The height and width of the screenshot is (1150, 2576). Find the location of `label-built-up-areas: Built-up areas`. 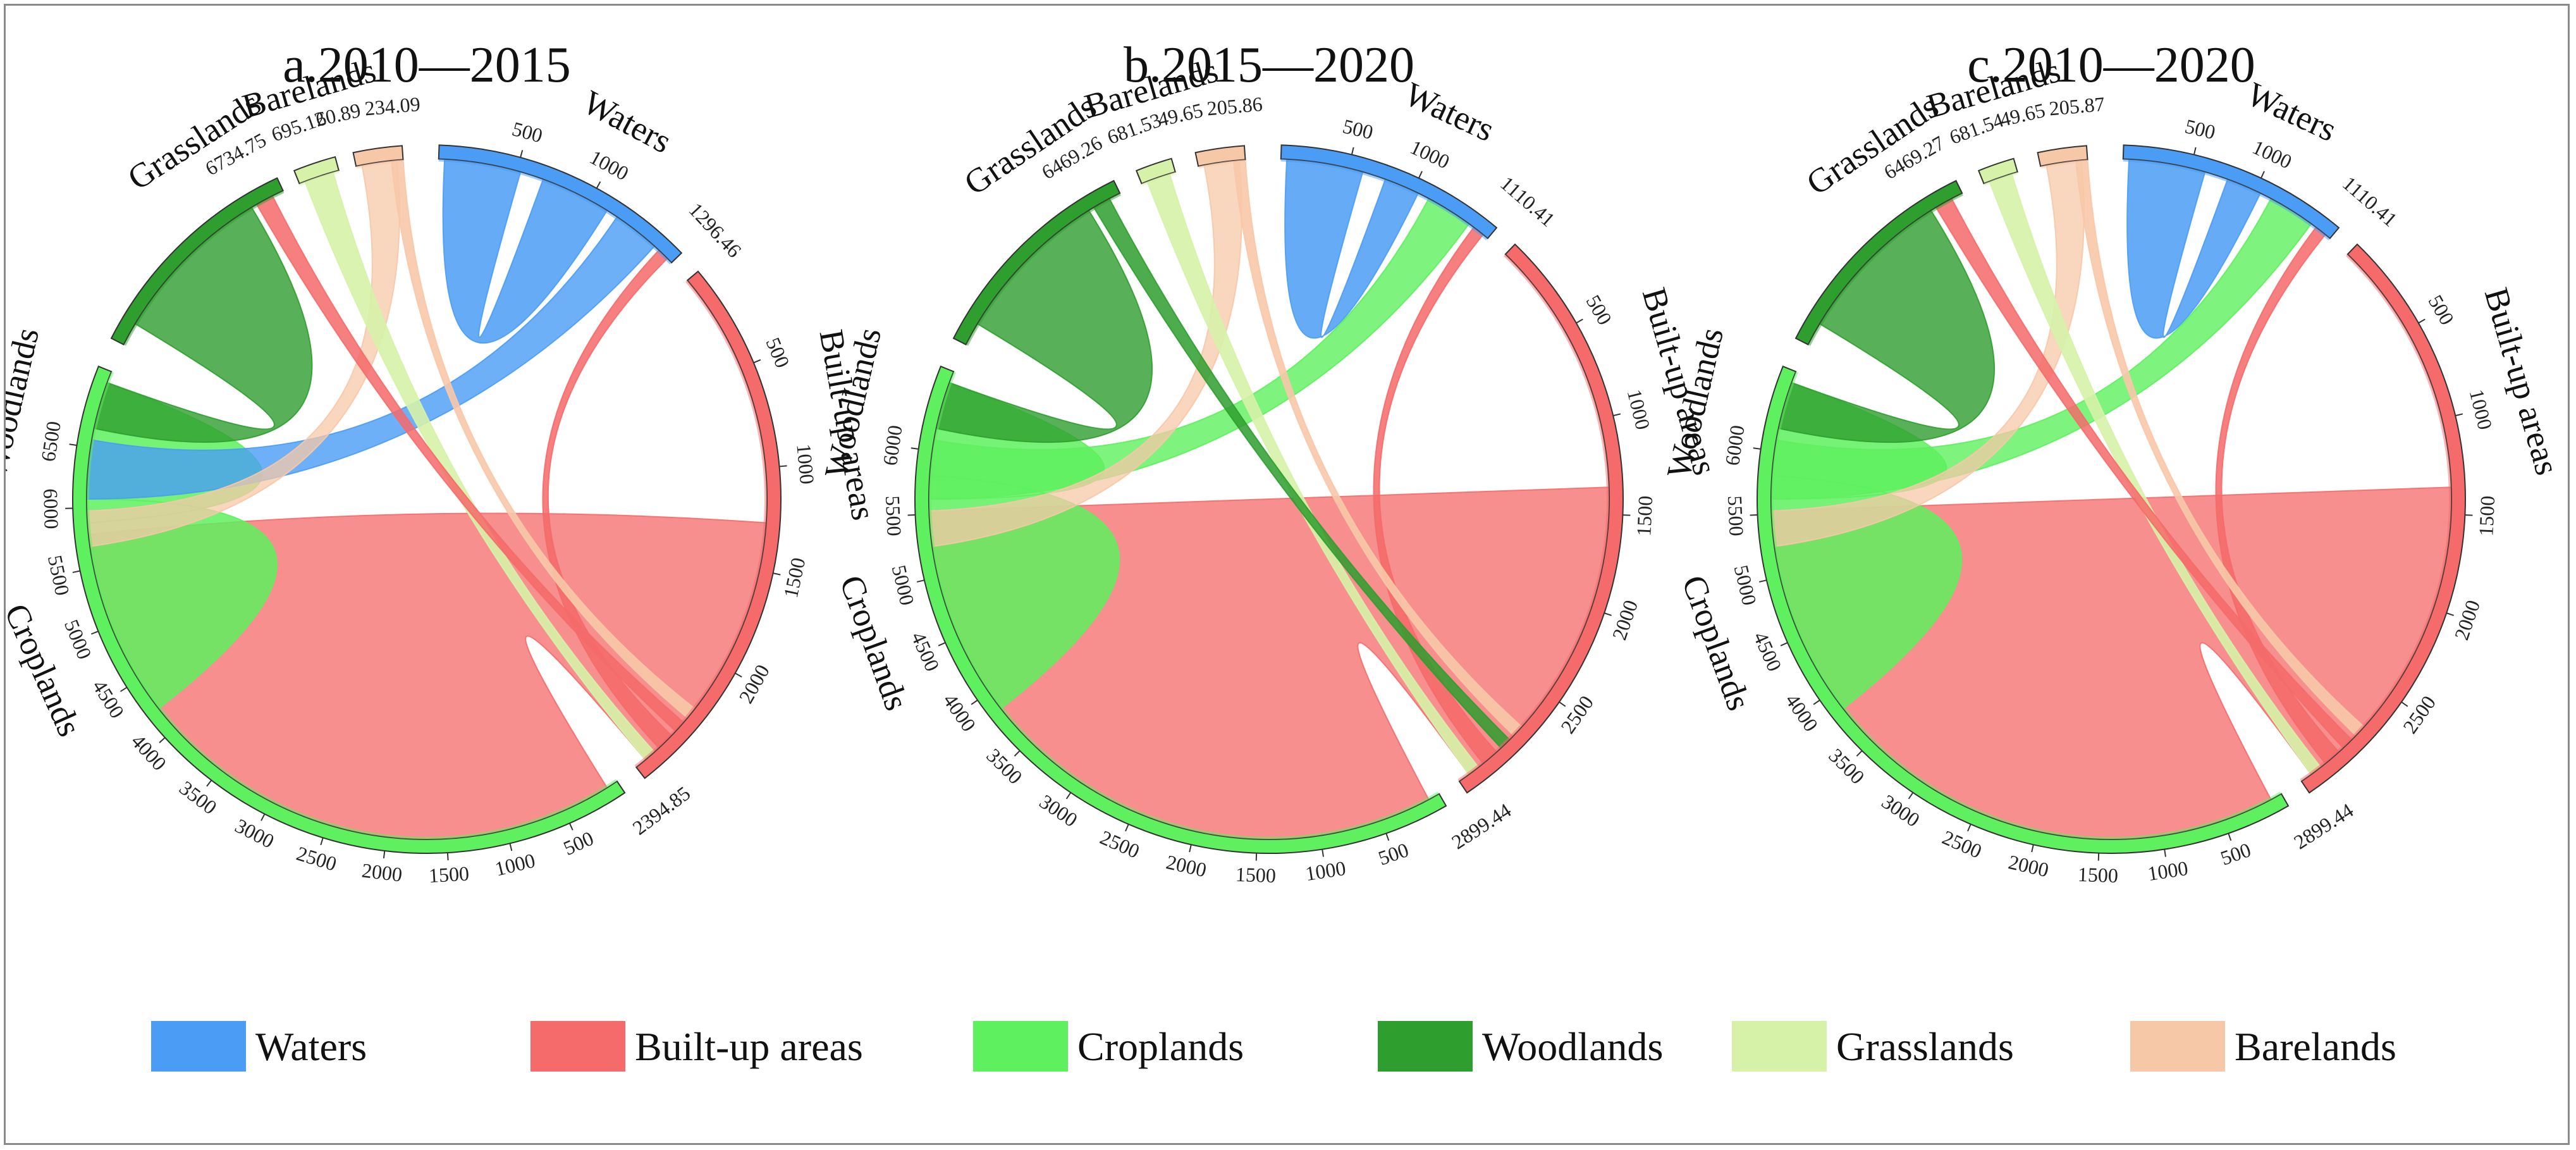

label-built-up-areas: Built-up areas is located at coordinates (2522, 381).